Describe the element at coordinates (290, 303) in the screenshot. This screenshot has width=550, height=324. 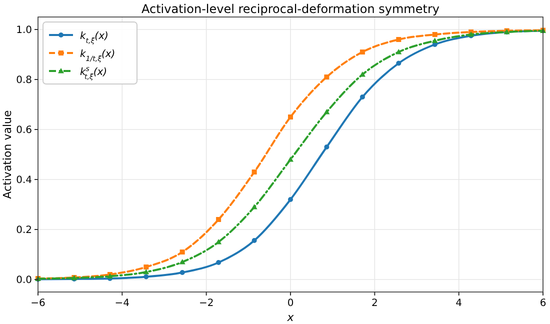
I see `x-tick-label: 0` at that location.